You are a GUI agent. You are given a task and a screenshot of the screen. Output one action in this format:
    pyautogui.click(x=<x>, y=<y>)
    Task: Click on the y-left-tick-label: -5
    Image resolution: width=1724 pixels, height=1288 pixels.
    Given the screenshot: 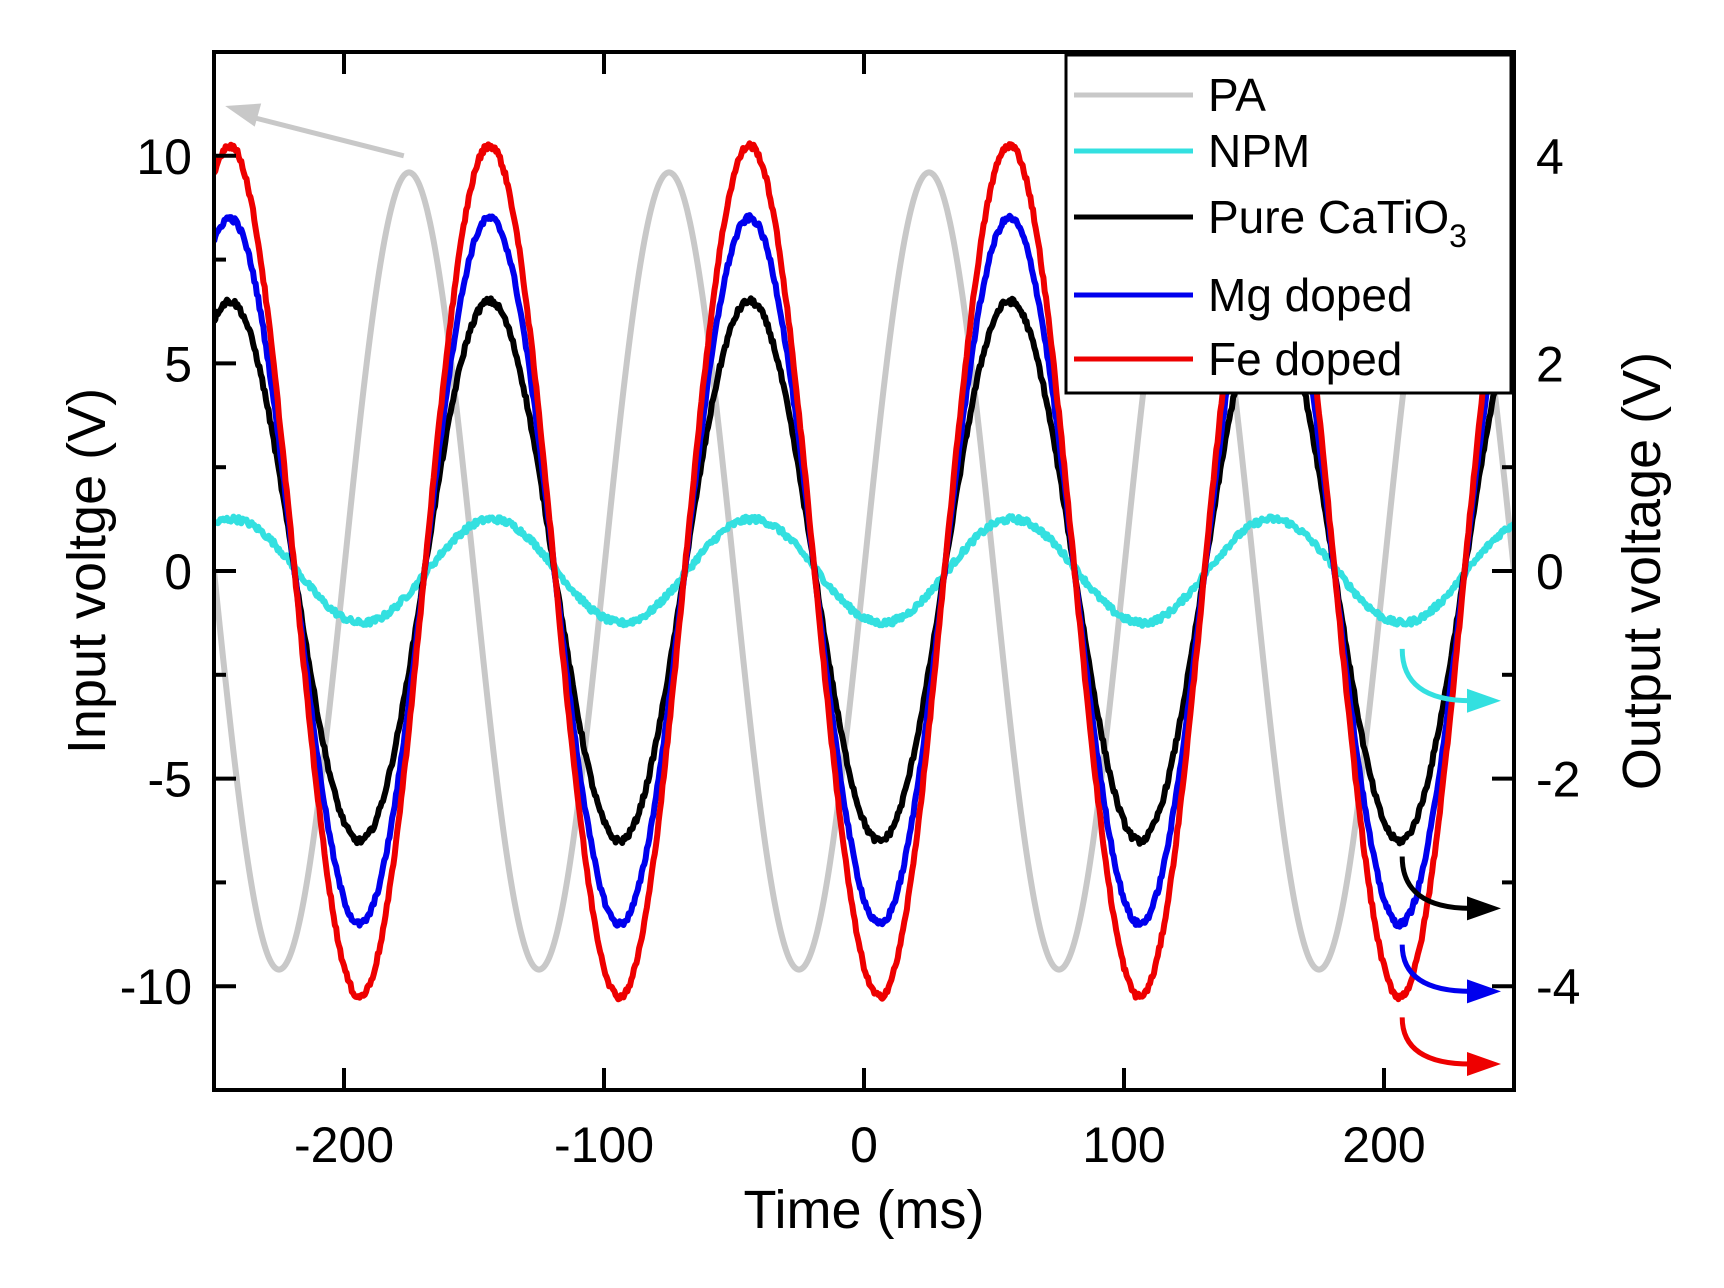 What is the action you would take?
    pyautogui.click(x=170, y=780)
    